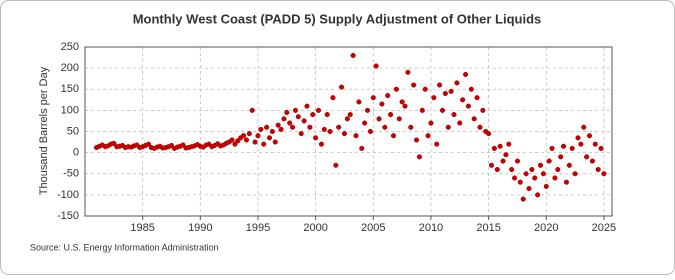 This screenshot has height=280, width=675. I want to click on x-tick-label: 1985, so click(142, 228).